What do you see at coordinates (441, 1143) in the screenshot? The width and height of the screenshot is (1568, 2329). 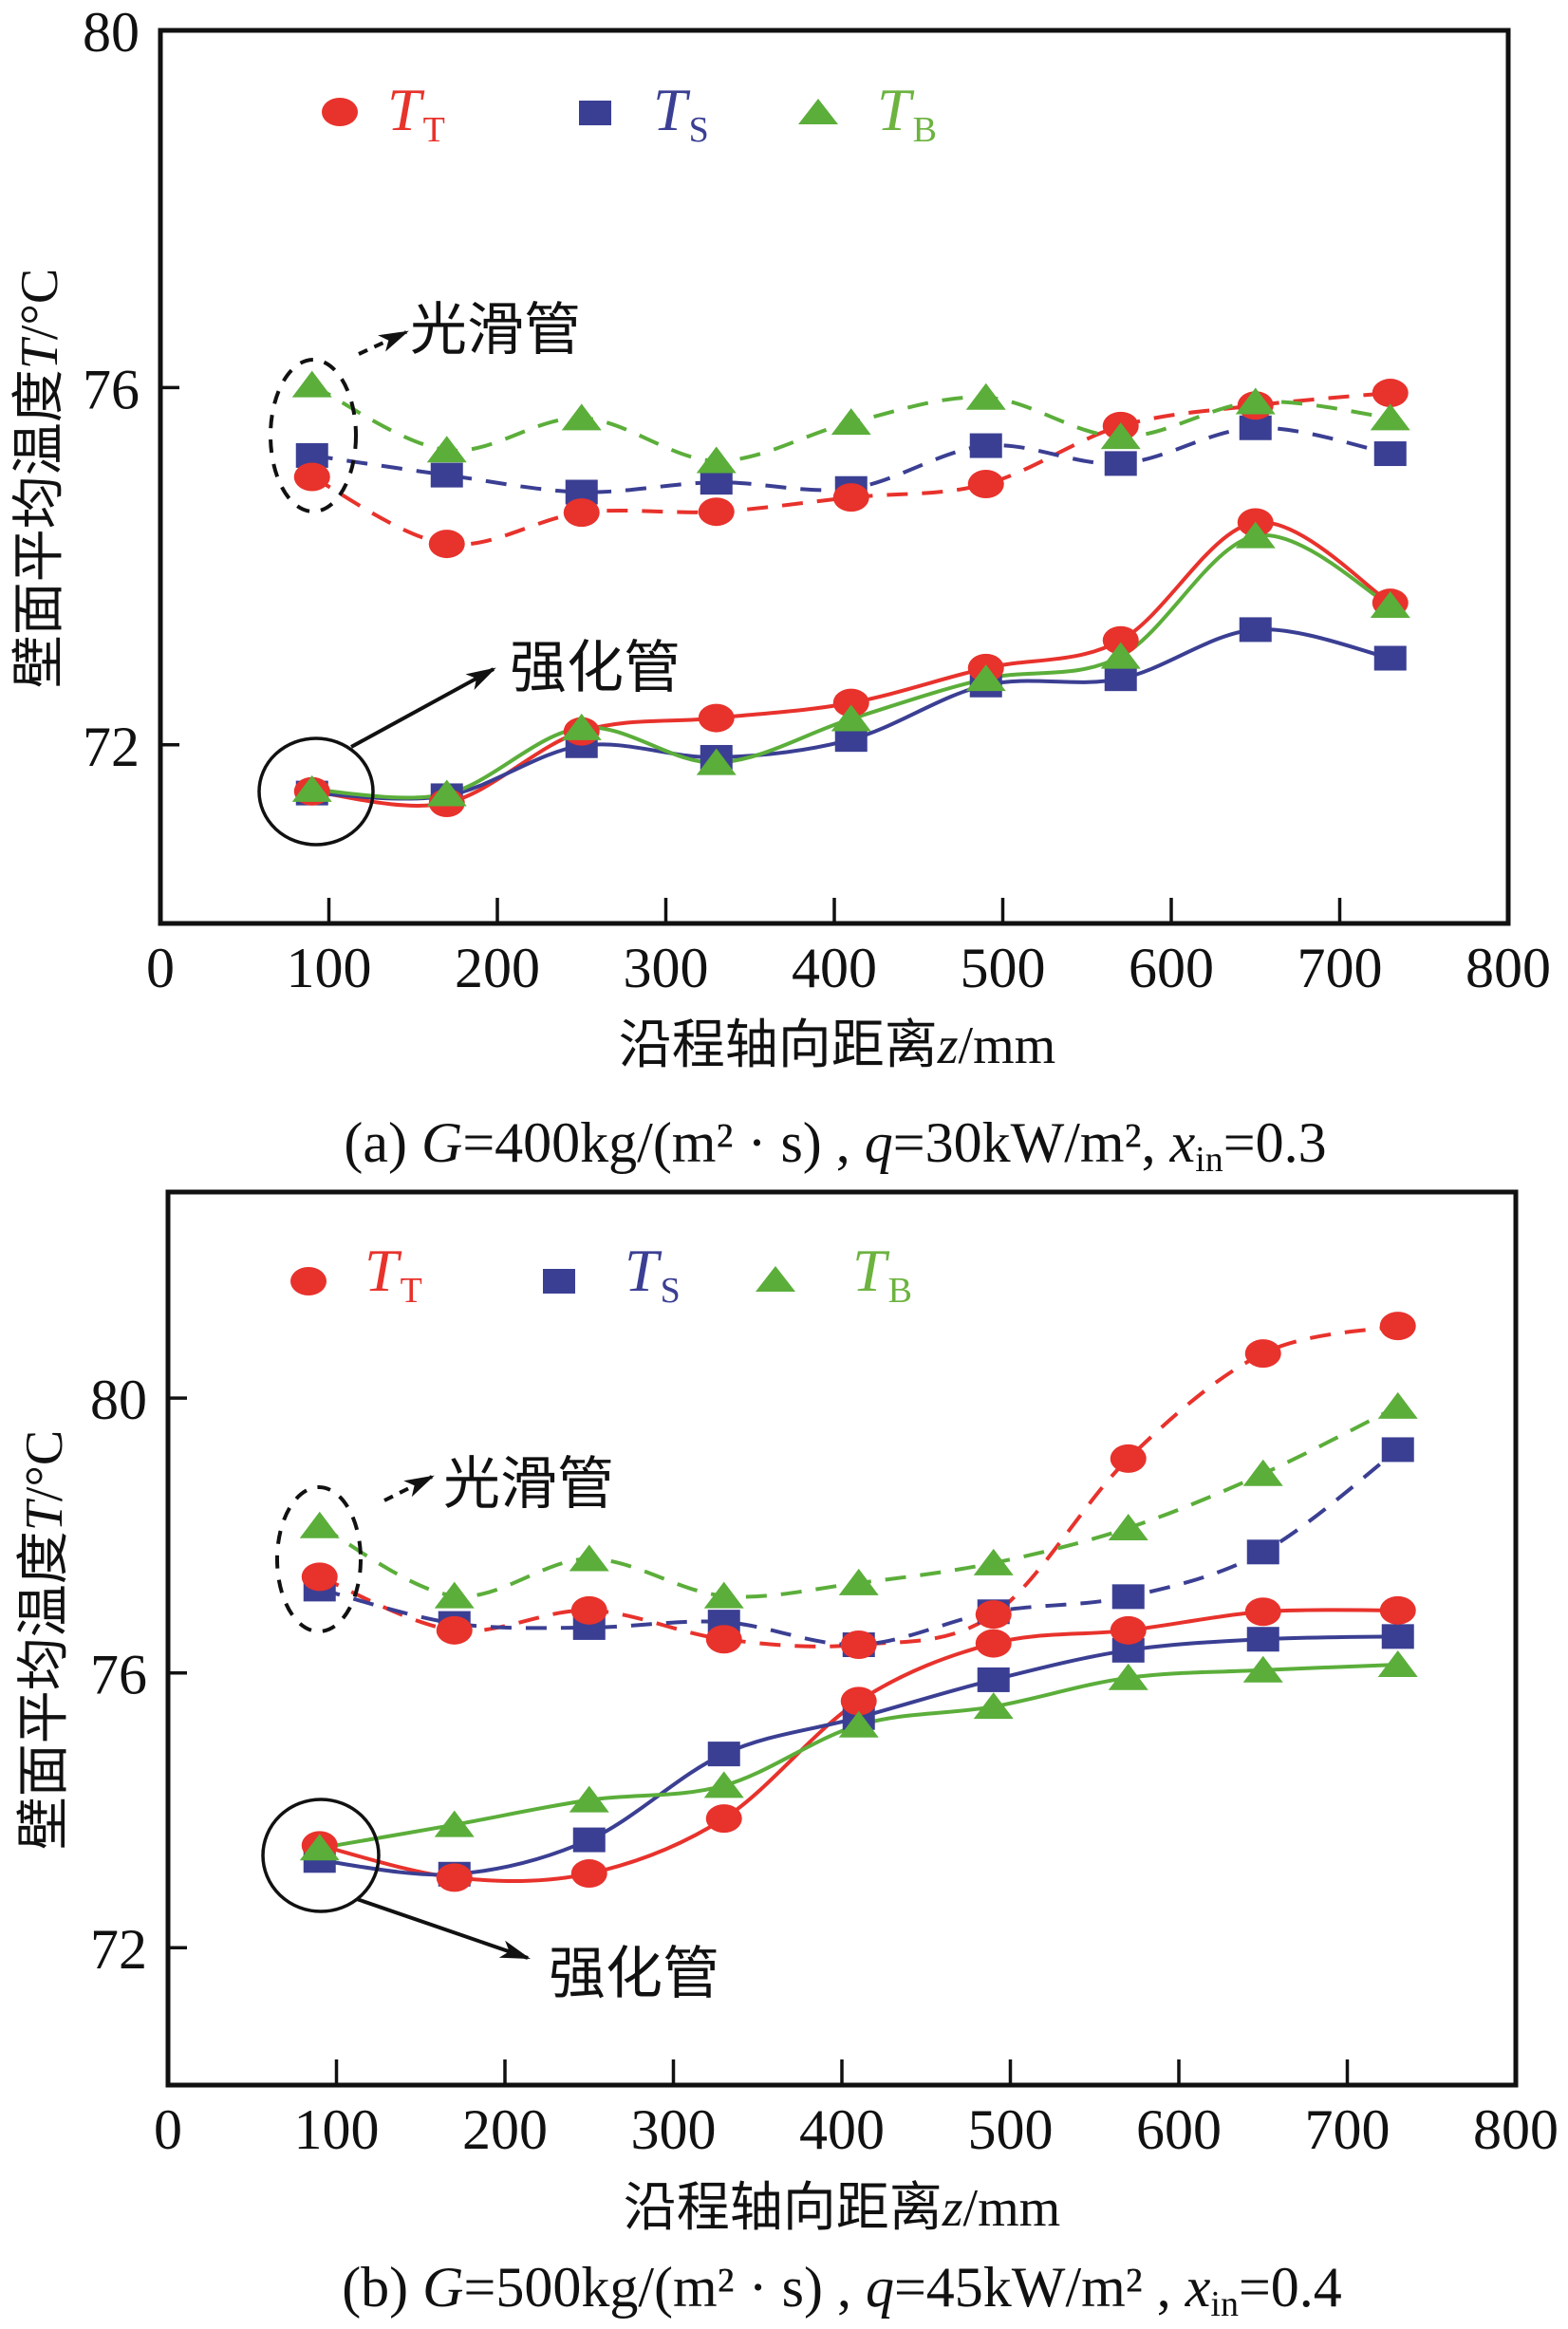 I see `caption-g-symbol: G` at bounding box center [441, 1143].